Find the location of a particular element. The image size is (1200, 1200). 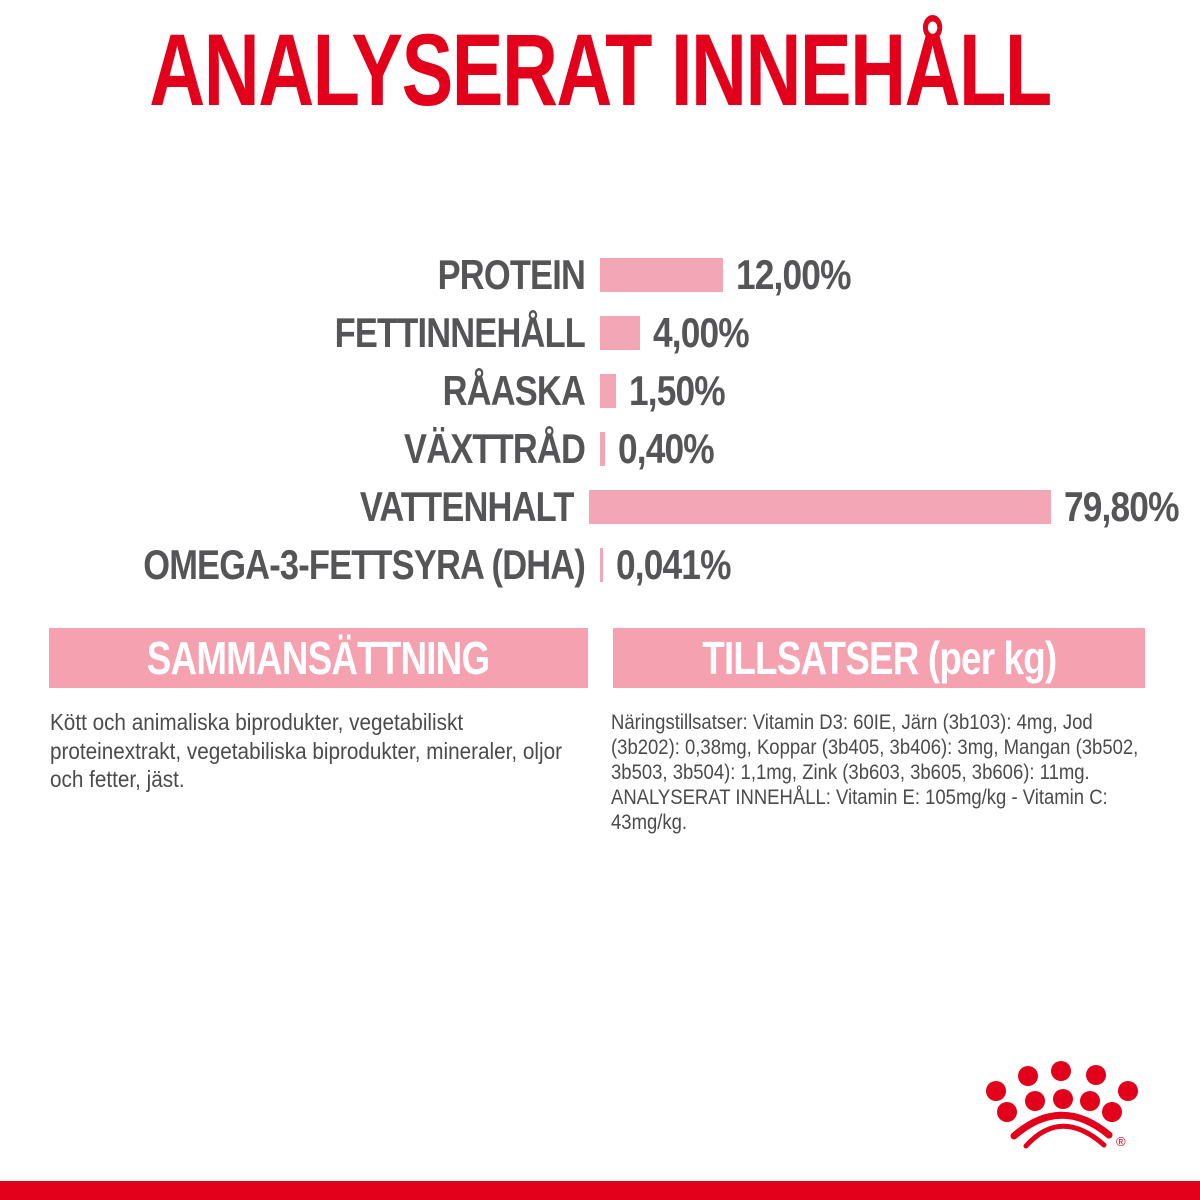

bar-omega3 is located at coordinates (601, 565).